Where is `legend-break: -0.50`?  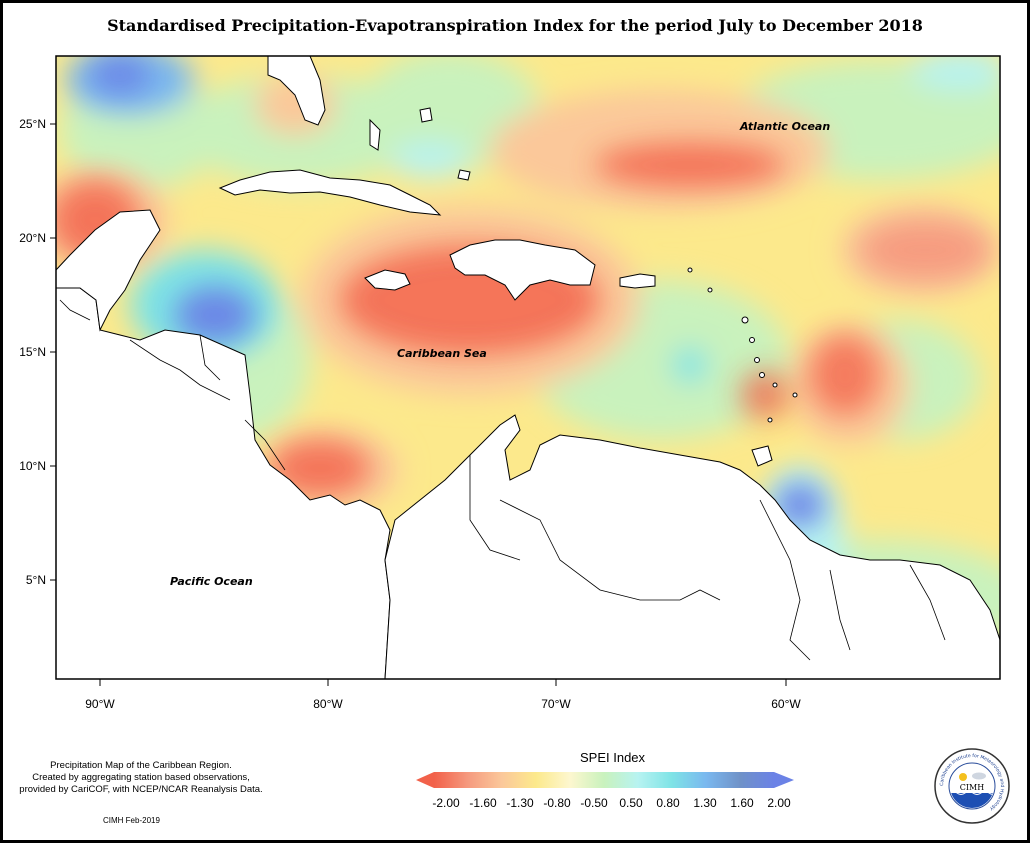 legend-break: -0.50 is located at coordinates (594, 803).